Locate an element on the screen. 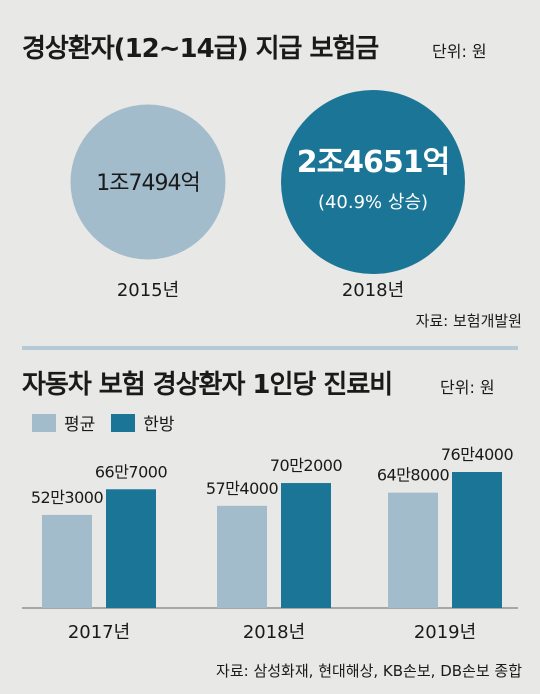  bar-한방-2 is located at coordinates (477, 540).